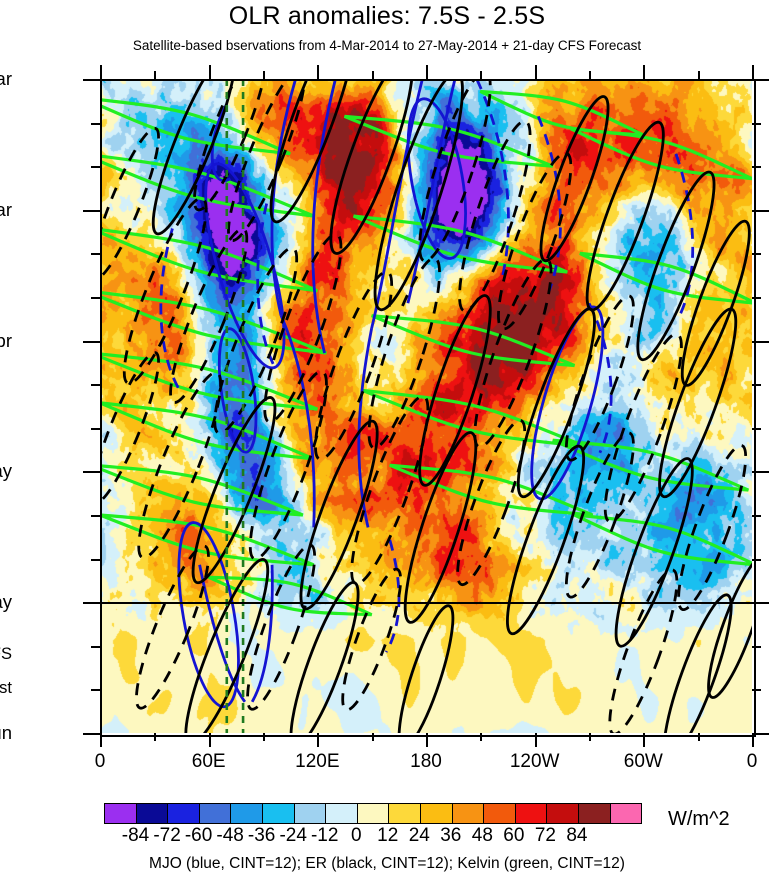 This screenshot has width=774, height=878. I want to click on forecast-divider-line, so click(426, 603).